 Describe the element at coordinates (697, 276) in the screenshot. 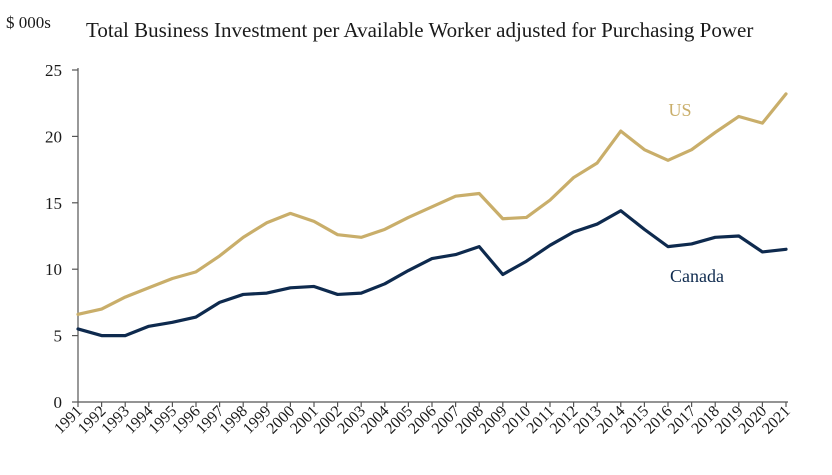

I see `series-label-canada: Canada` at that location.